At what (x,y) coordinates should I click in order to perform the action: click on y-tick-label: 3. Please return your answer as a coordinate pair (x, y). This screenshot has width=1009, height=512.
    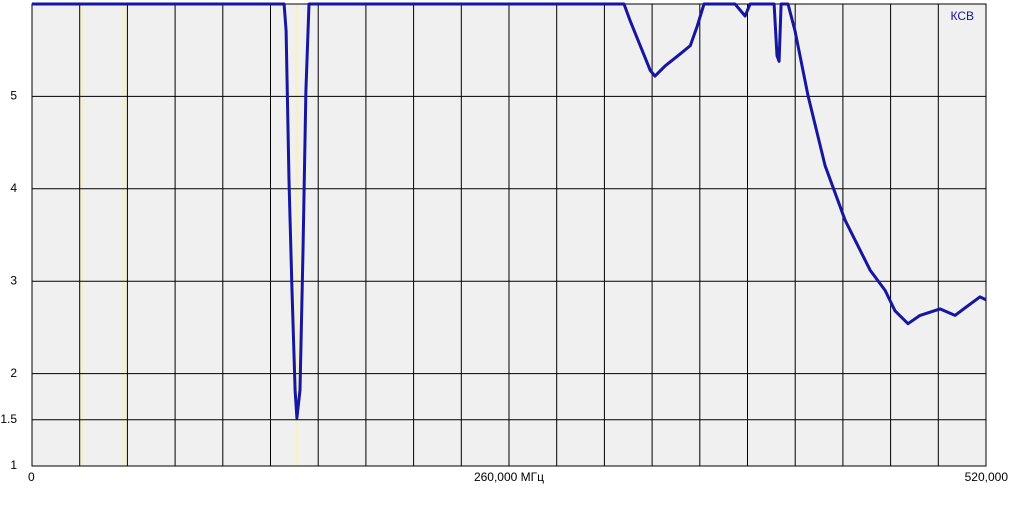
    Looking at the image, I should click on (13, 280).